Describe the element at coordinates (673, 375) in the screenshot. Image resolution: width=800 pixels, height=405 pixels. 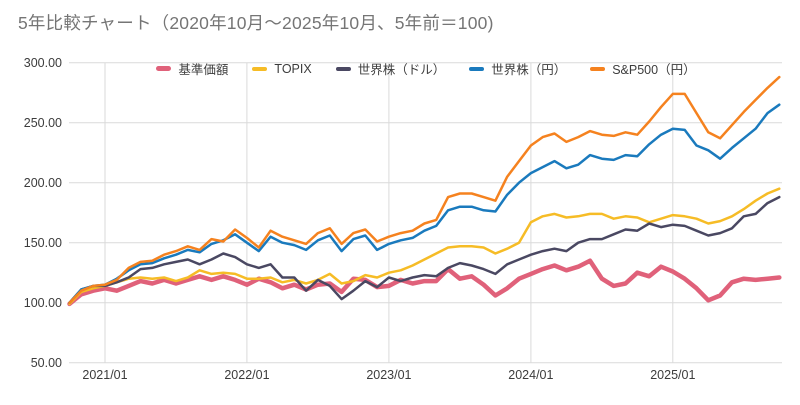
I see `x-axis-tick-label: 2025/01` at that location.